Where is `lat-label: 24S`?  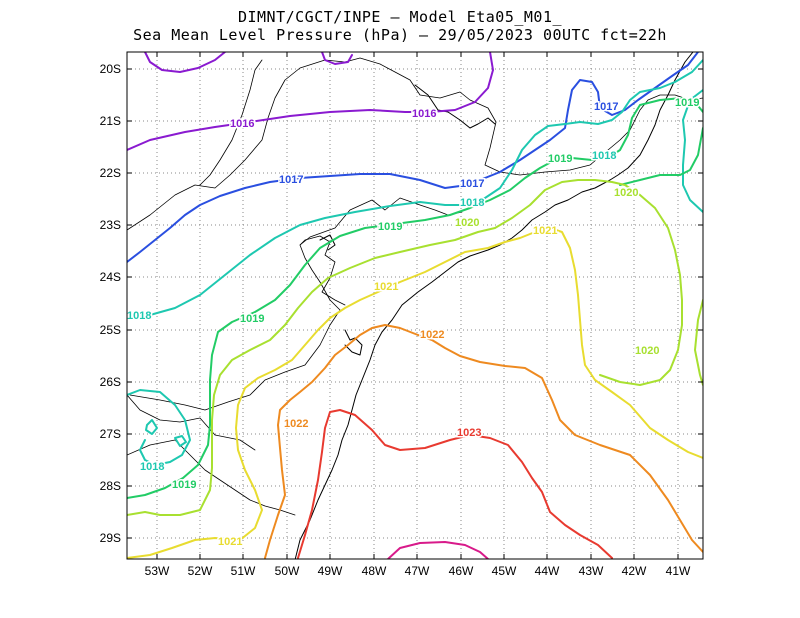
lat-label: 24S is located at coordinates (110, 277).